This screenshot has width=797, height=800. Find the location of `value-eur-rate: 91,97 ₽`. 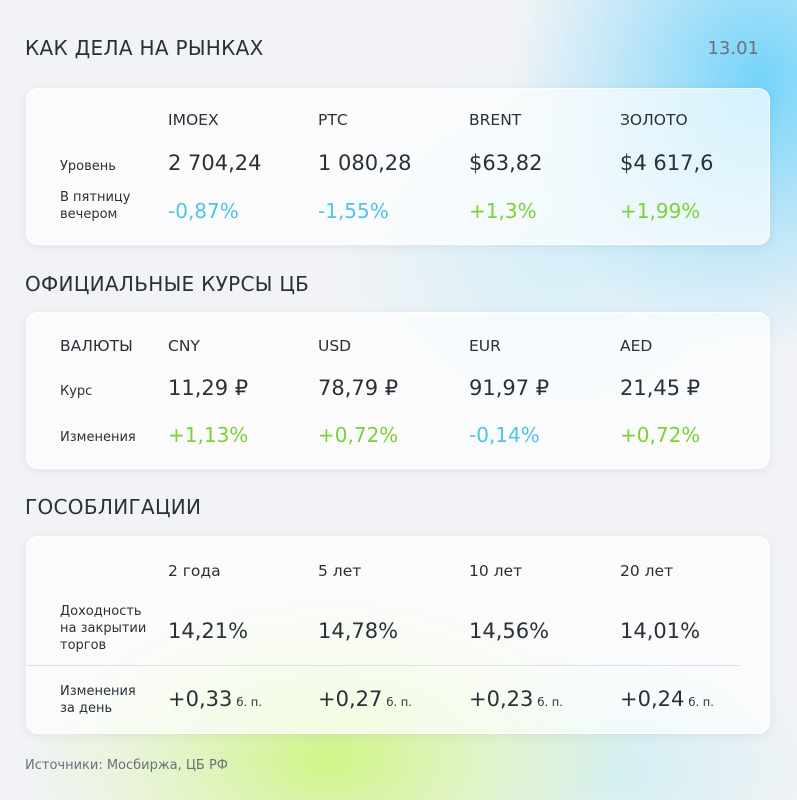

value-eur-rate: 91,97 ₽ is located at coordinates (509, 388).